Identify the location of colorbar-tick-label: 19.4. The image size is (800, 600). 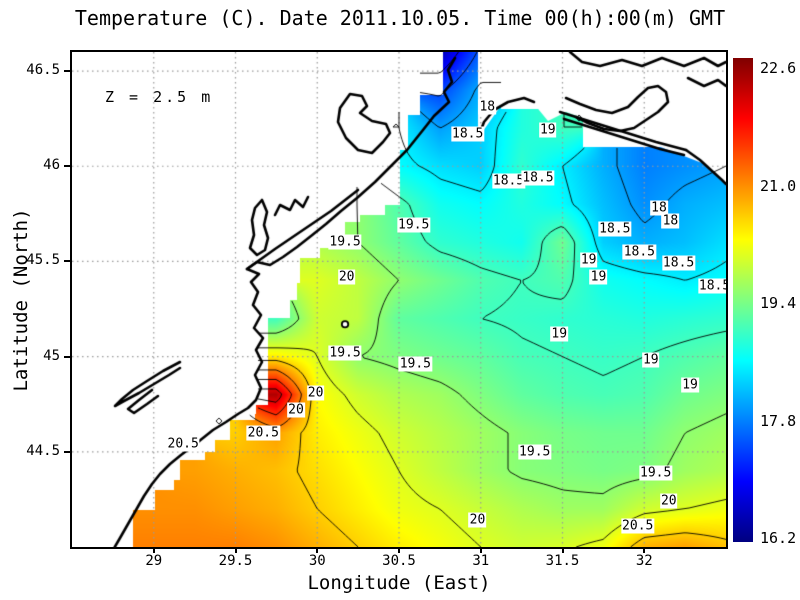
(778, 303).